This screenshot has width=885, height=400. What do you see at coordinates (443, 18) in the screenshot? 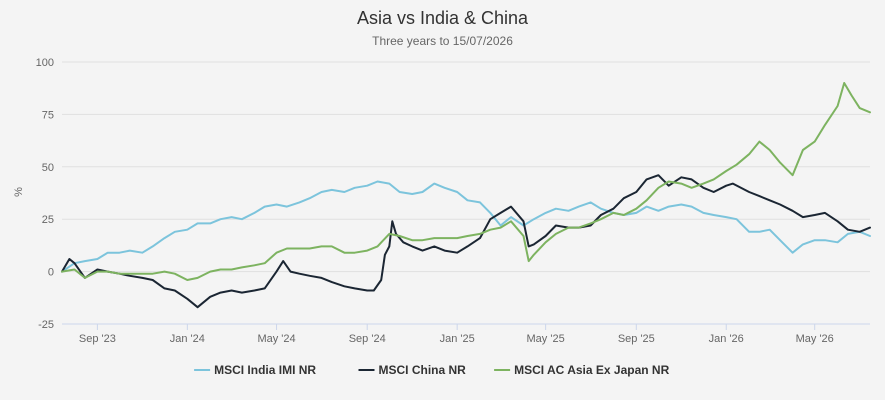
I see `chart-title: Asia vs India & China` at bounding box center [443, 18].